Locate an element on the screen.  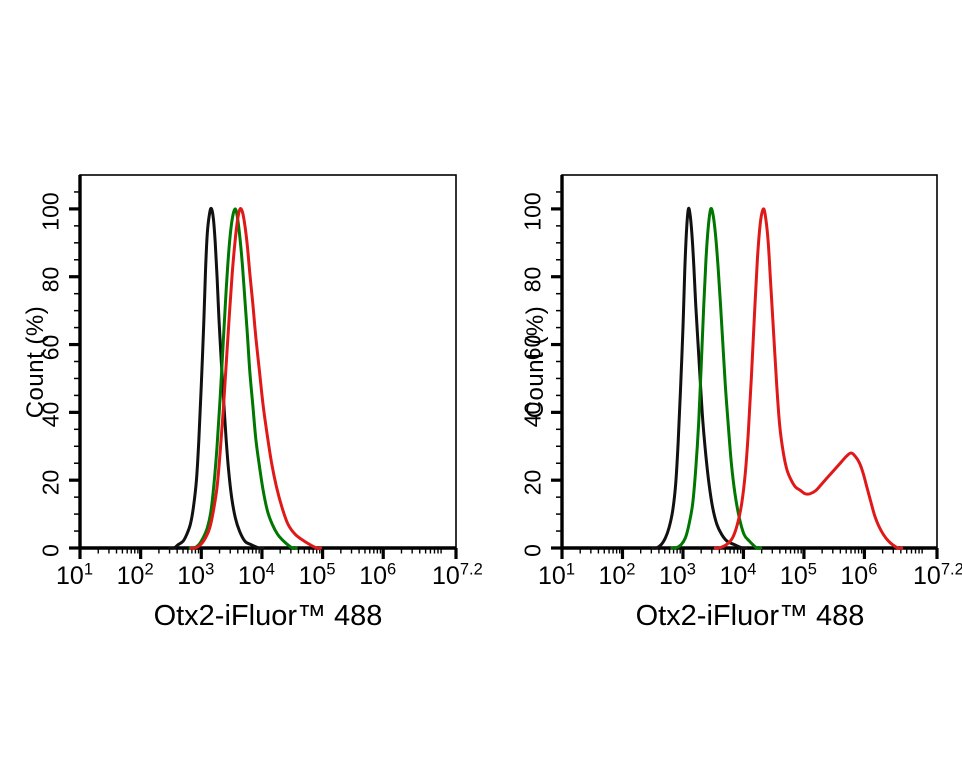
curve-group-left is located at coordinates (245, 378).